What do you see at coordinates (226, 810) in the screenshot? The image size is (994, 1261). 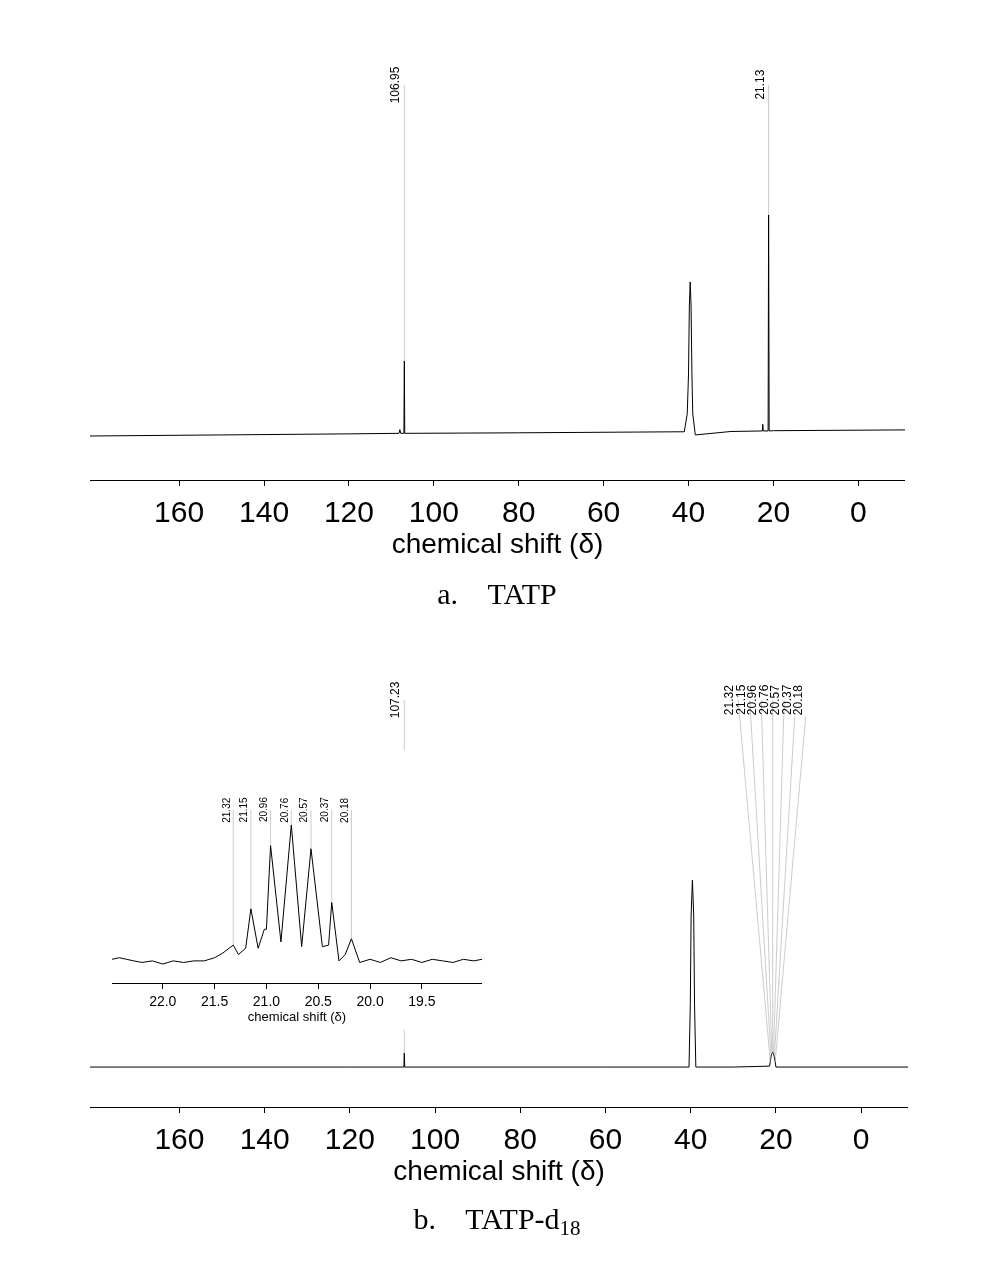 I see `annotation: 21.32` at bounding box center [226, 810].